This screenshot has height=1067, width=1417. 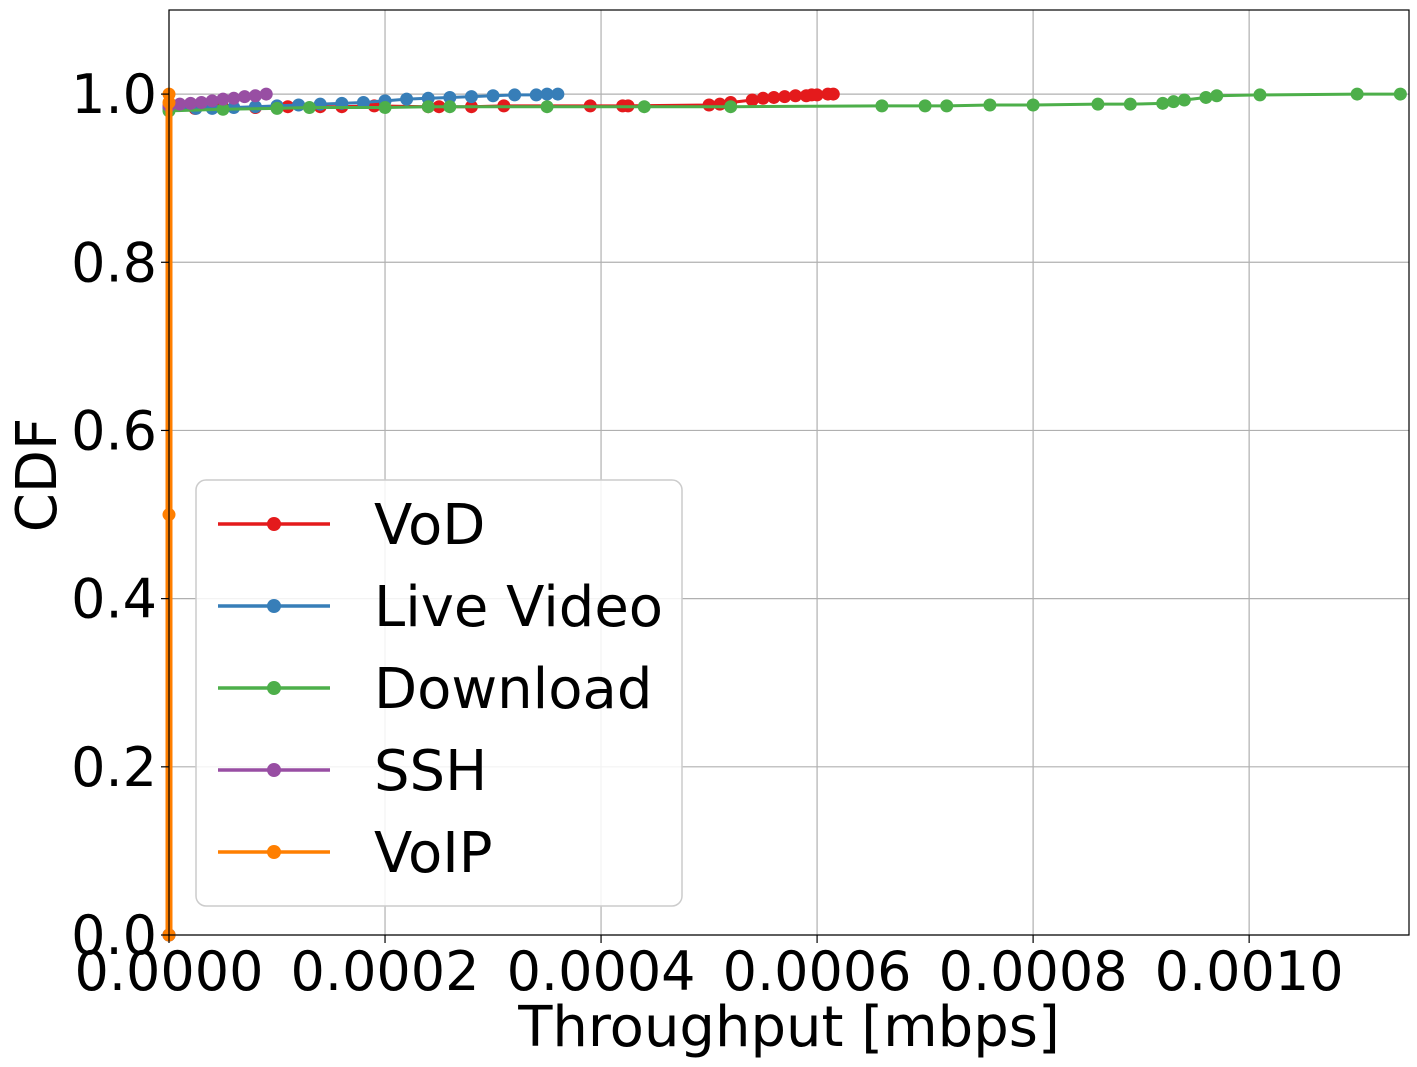 What do you see at coordinates (351, 525) in the screenshot?
I see `legend-item: VoD` at bounding box center [351, 525].